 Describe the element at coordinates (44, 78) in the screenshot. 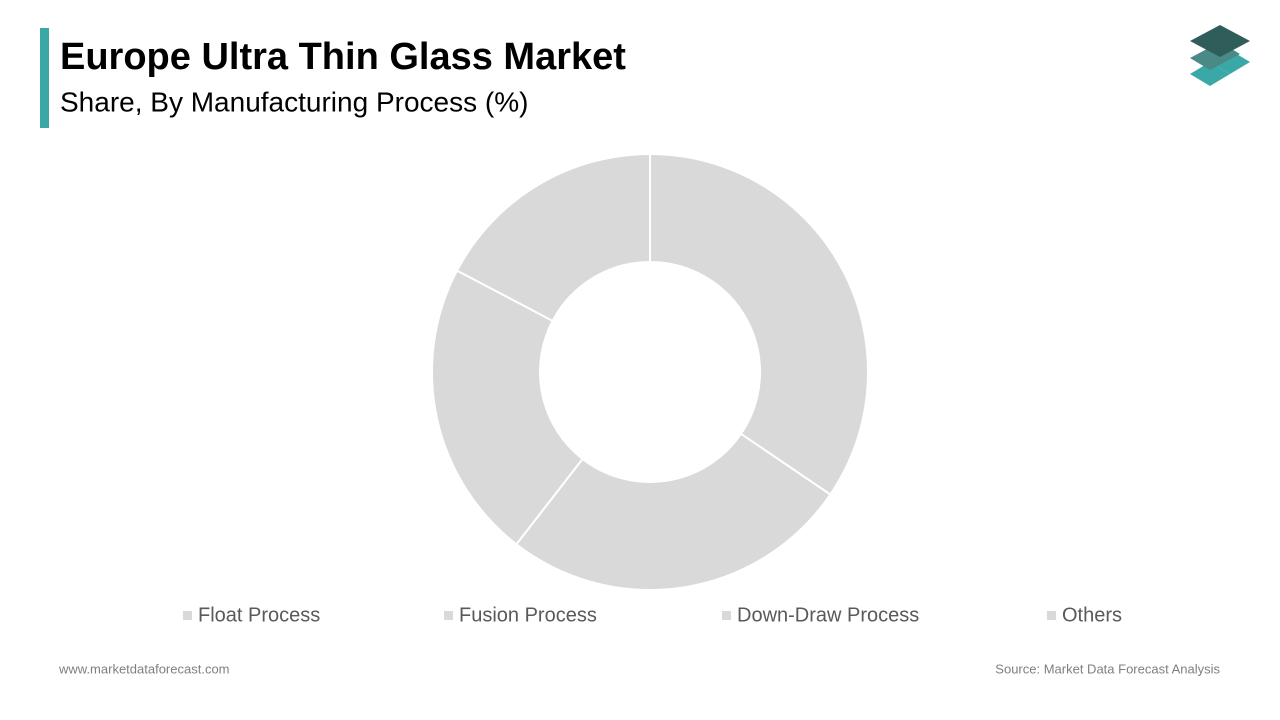

I see `title-accent` at that location.